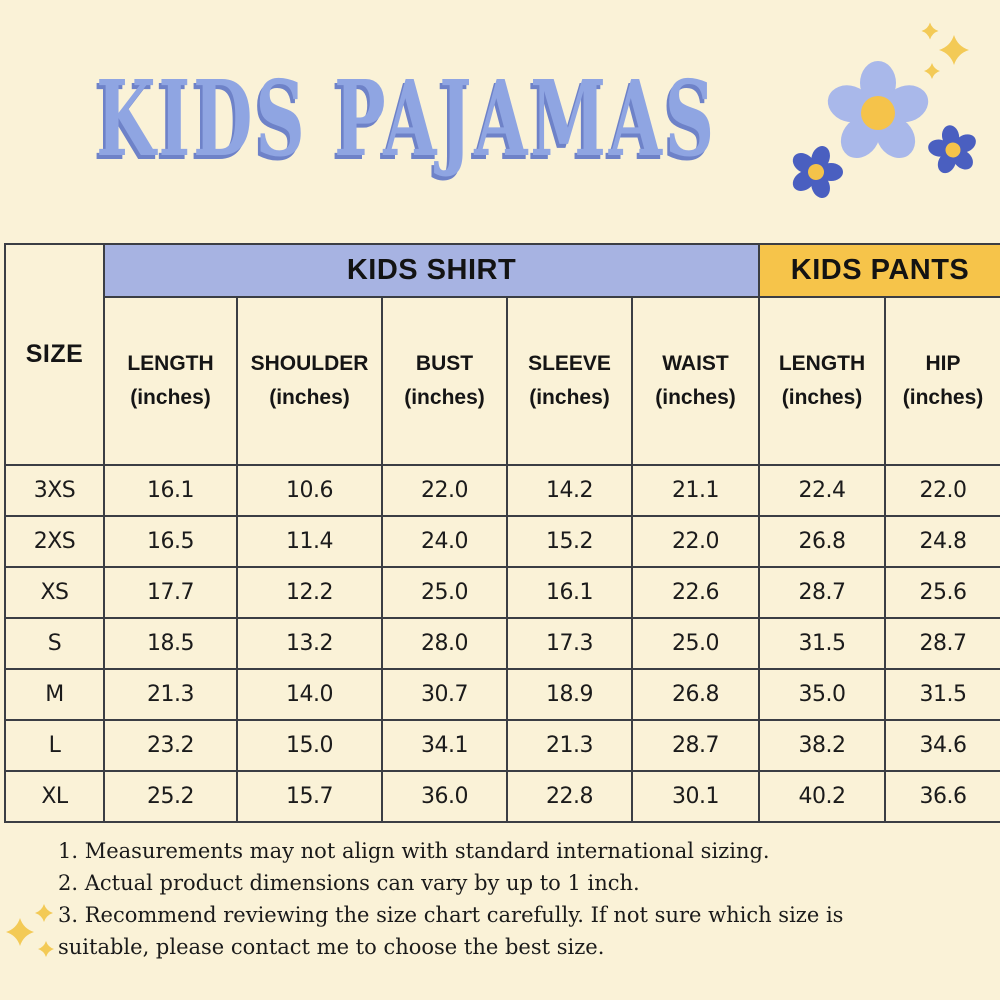 Image resolution: width=1000 pixels, height=1000 pixels. What do you see at coordinates (569, 490) in the screenshot?
I see `measurement-cell: 14.2` at bounding box center [569, 490].